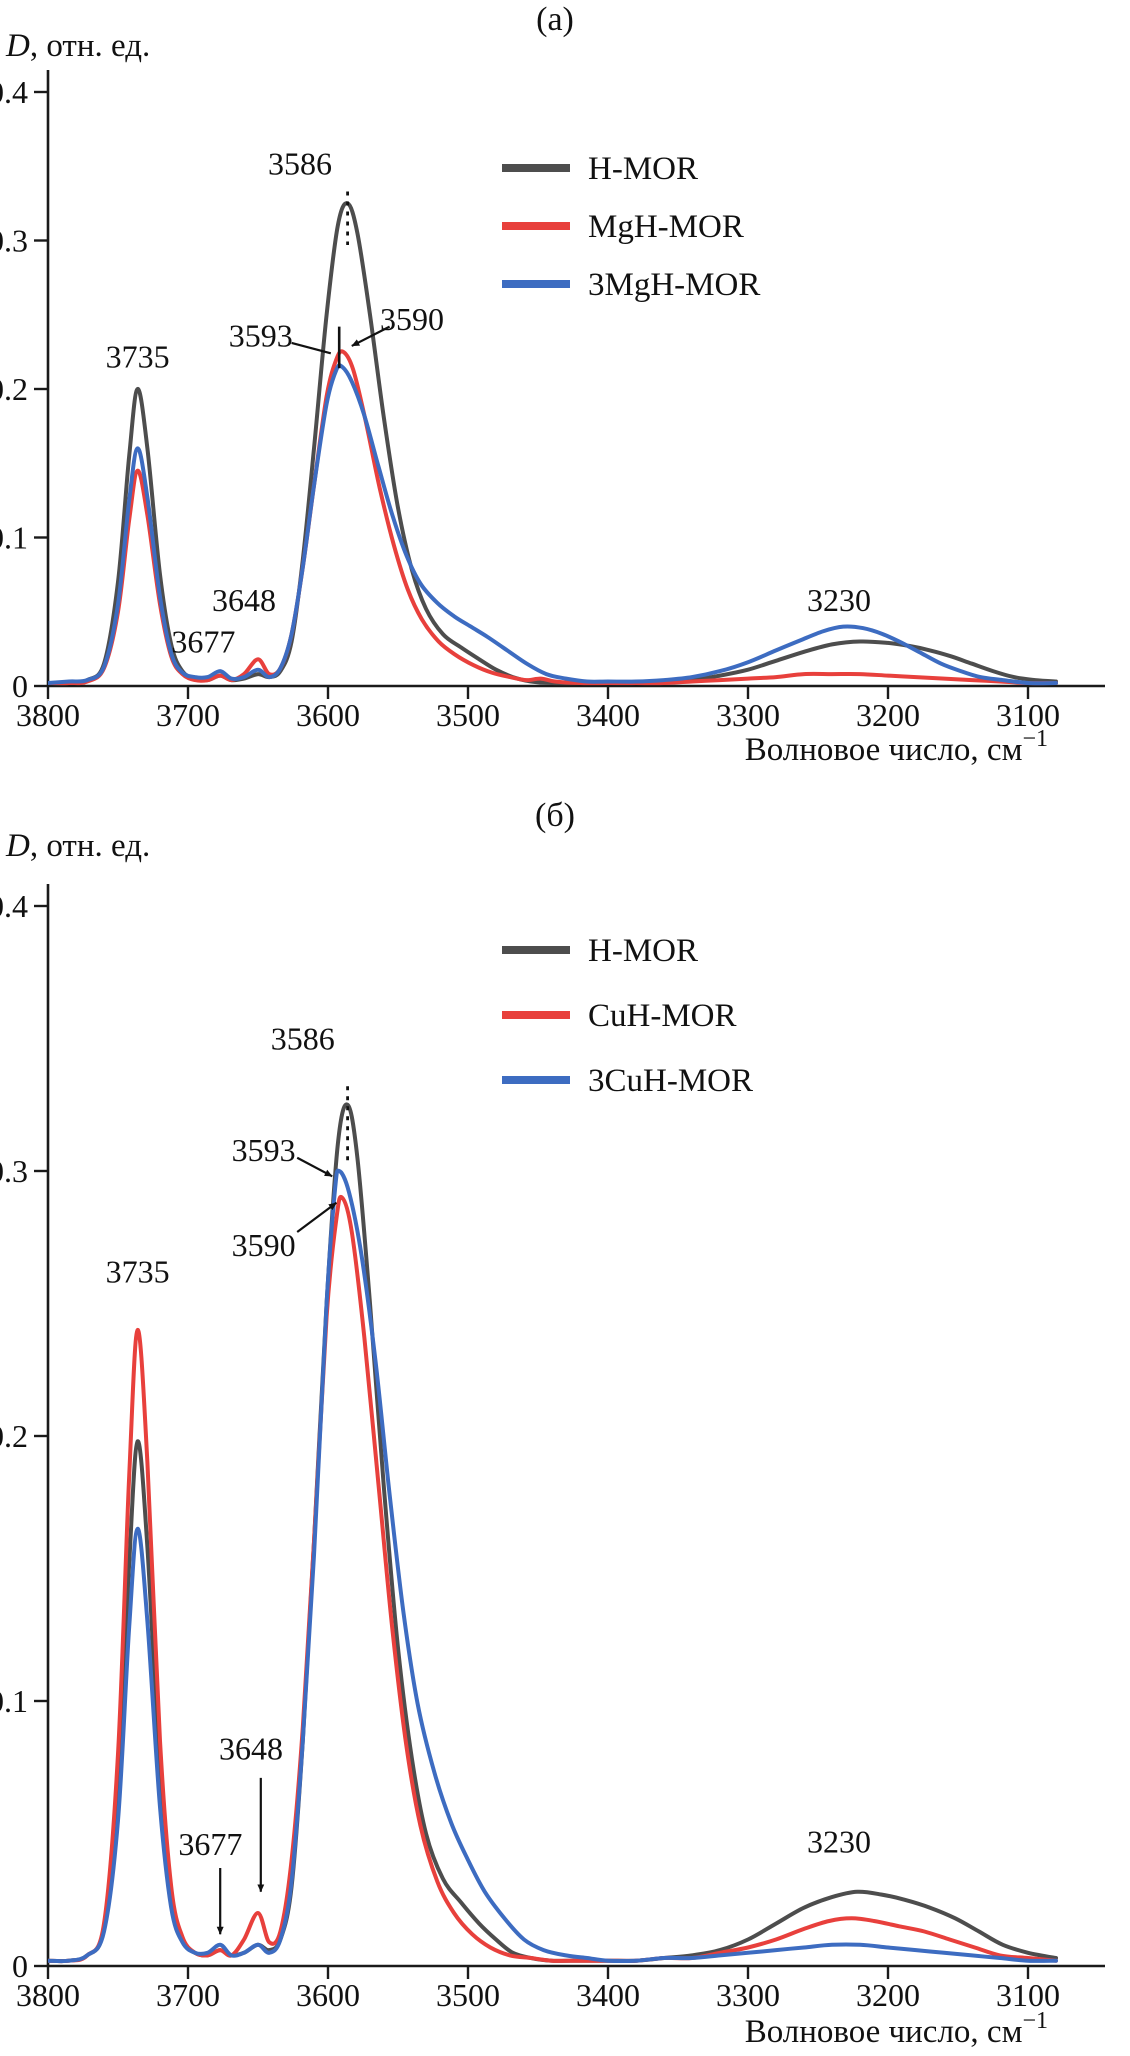 This screenshot has height=2056, width=1130. I want to click on panel-label: (б), so click(555, 815).